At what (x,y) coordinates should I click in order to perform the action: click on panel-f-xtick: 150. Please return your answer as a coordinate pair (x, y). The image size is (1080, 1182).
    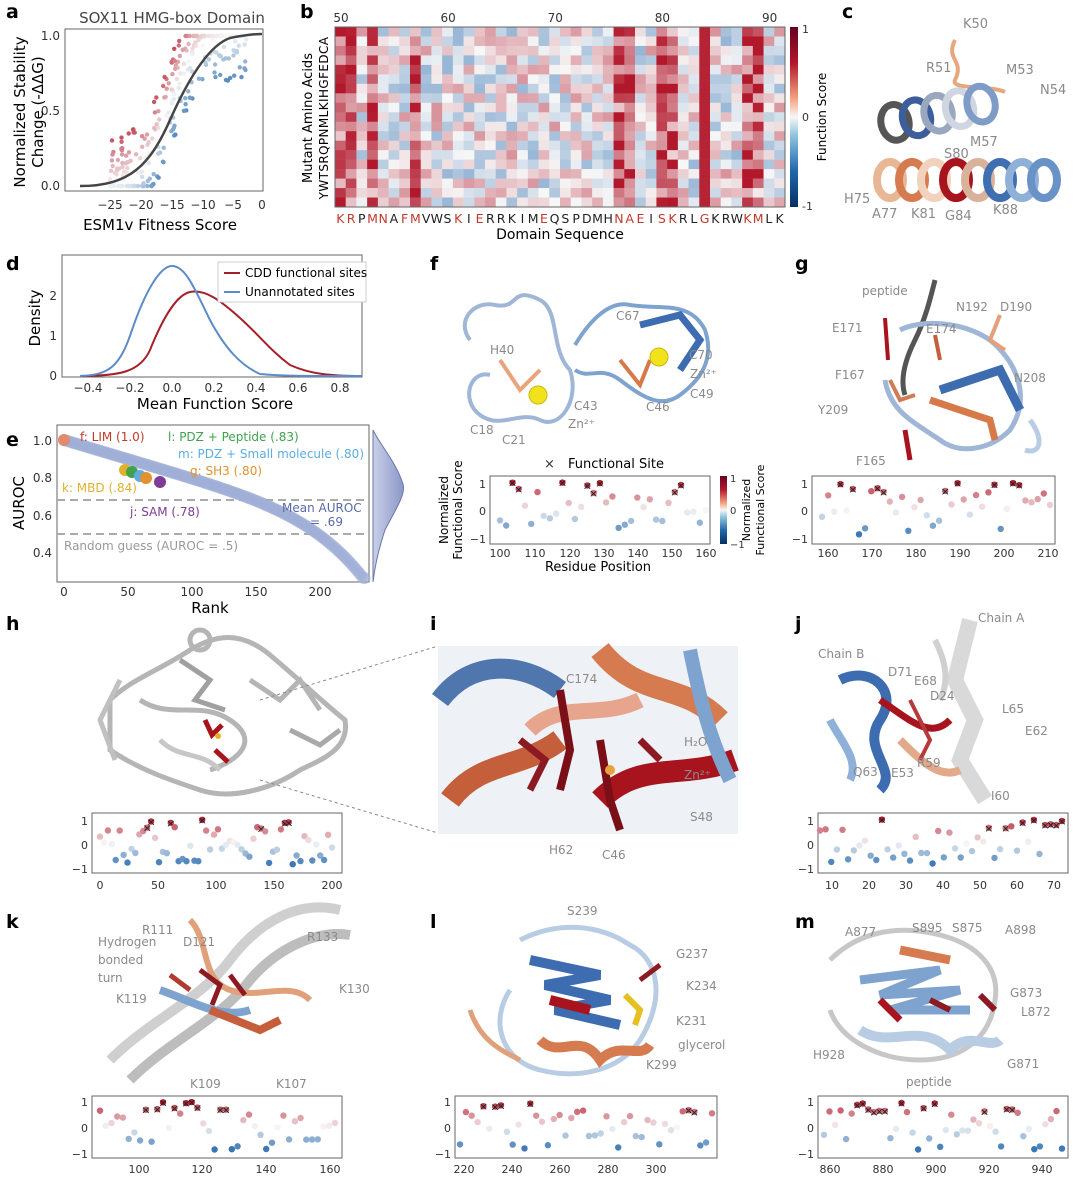
    Looking at the image, I should click on (672, 553).